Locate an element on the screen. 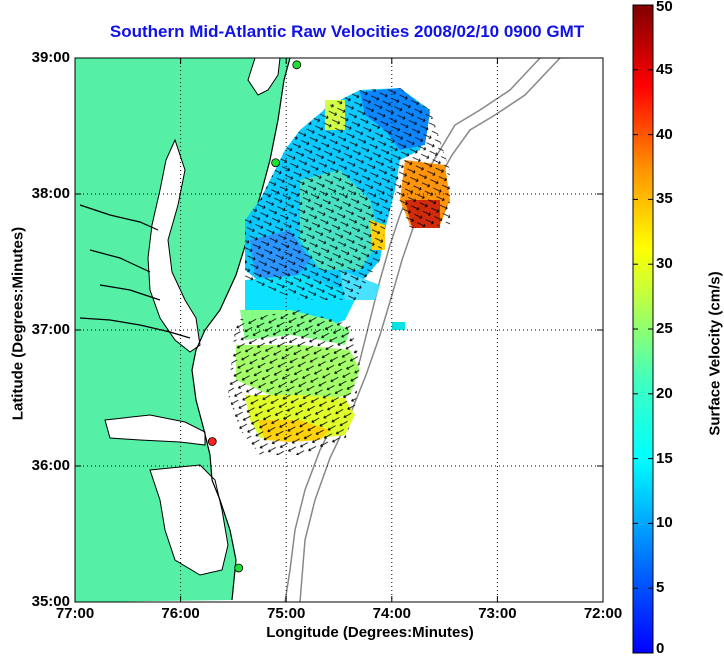  x-tick-label: 74:00 is located at coordinates (391, 613).